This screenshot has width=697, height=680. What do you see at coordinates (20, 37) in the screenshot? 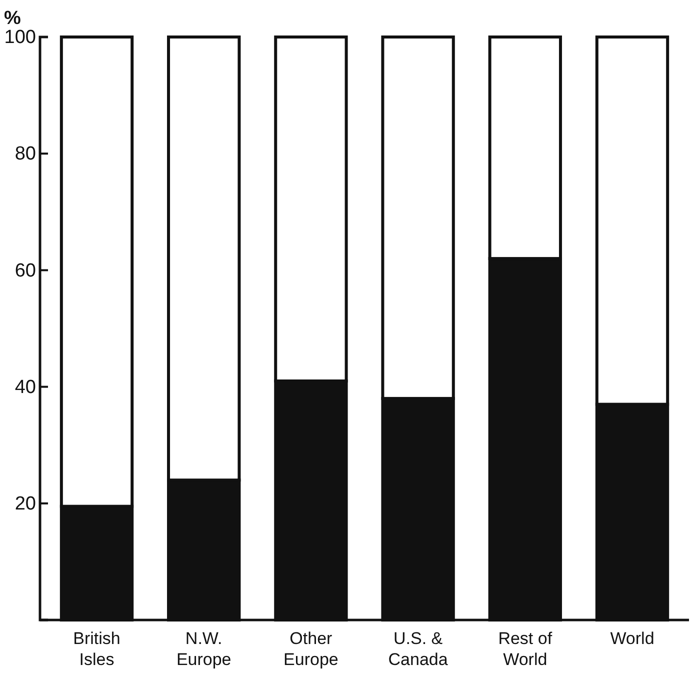
I see `y-tick-label: 100` at bounding box center [20, 37].